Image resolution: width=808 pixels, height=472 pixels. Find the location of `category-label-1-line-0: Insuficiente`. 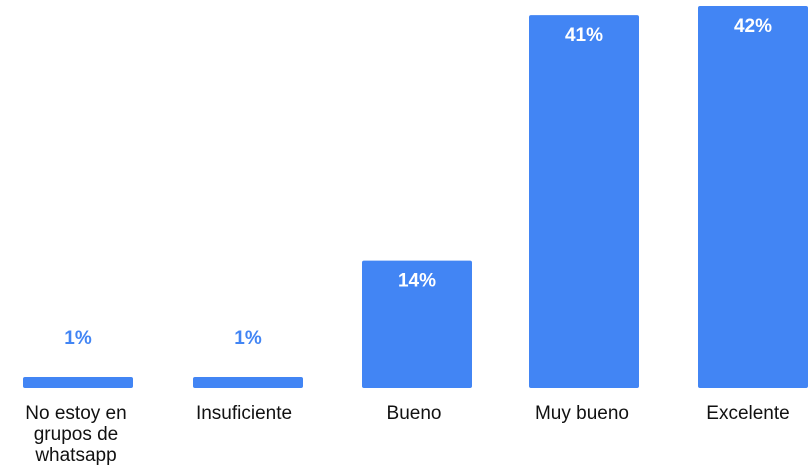

category-label-1-line-0: Insuficiente is located at coordinates (244, 413).